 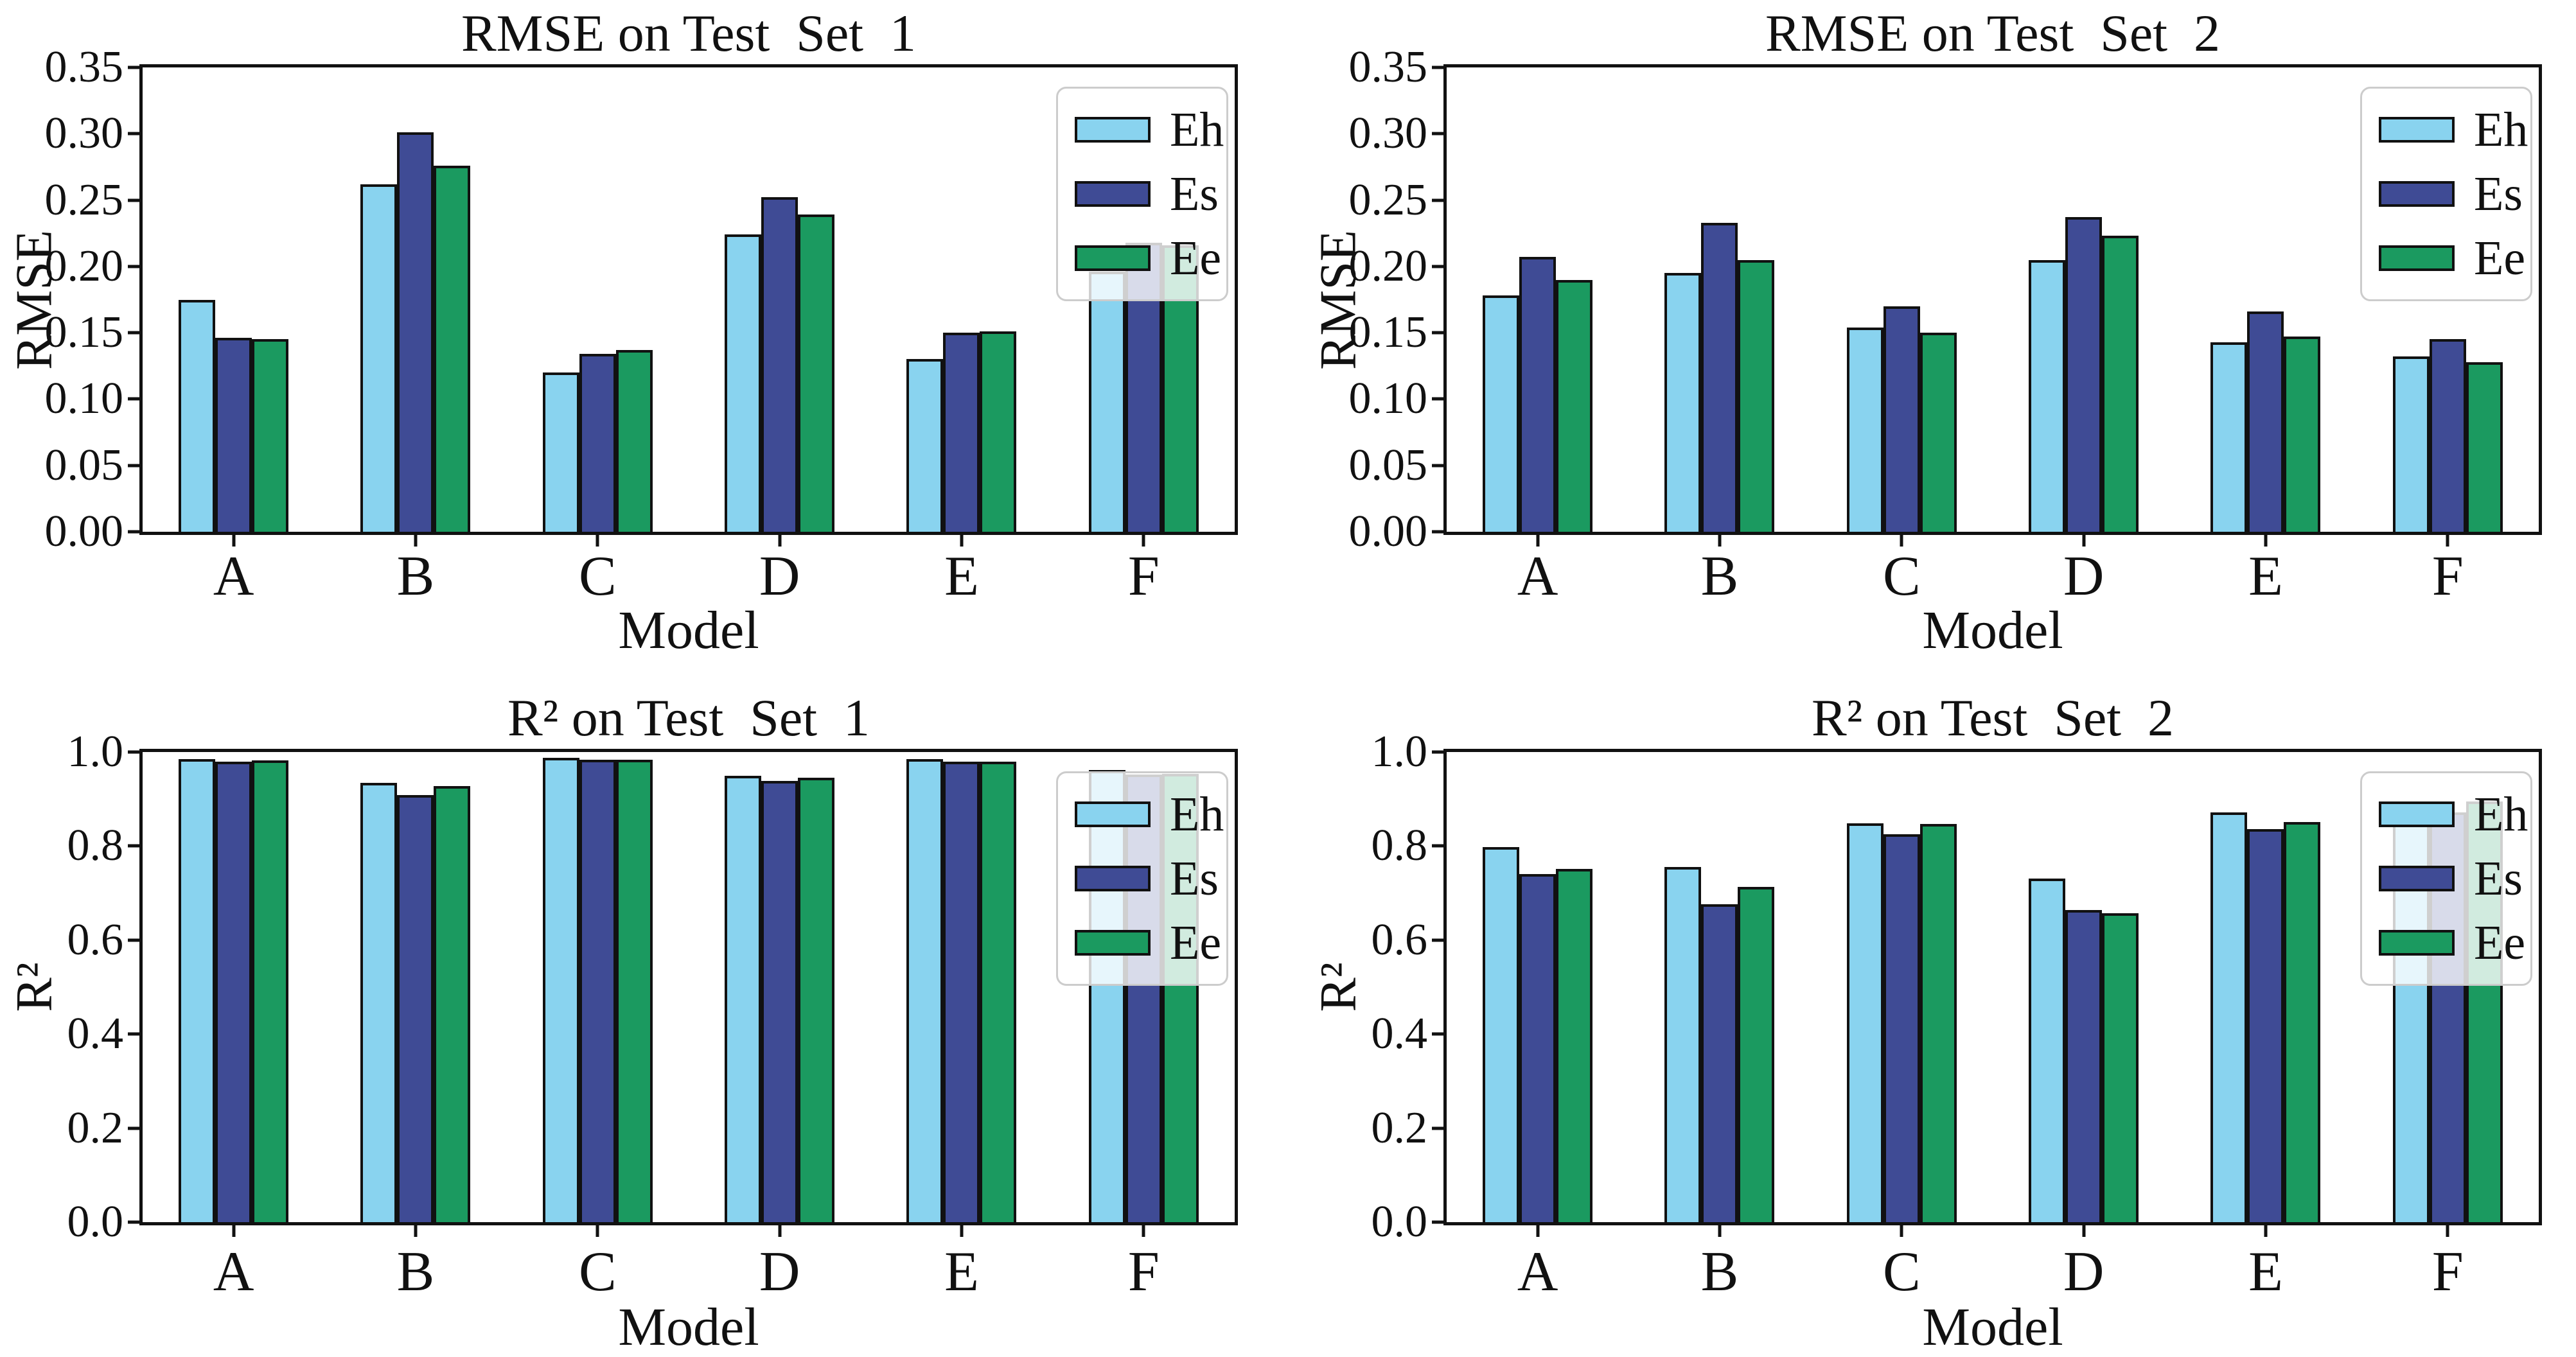 I want to click on bar-es-b, so click(x=415, y=1008).